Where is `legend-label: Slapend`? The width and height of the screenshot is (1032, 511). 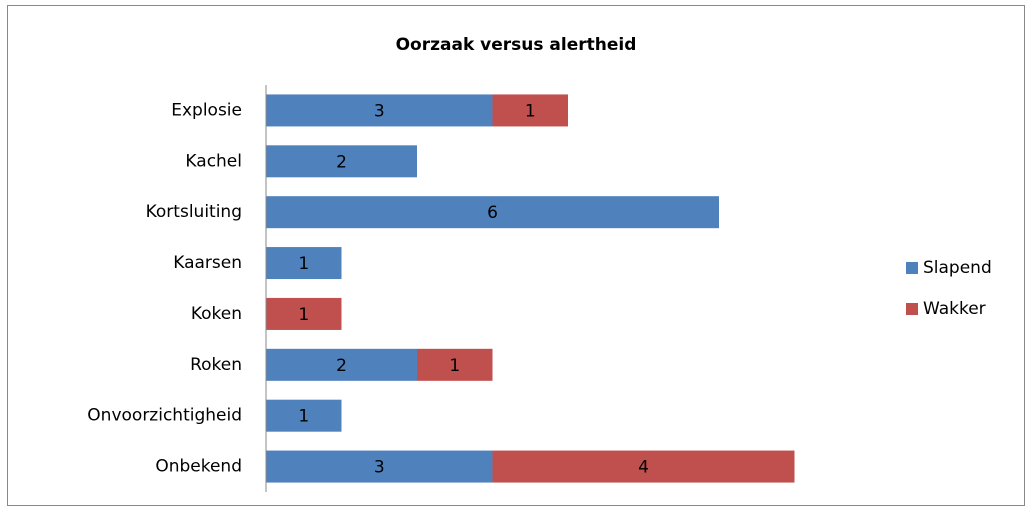 legend-label: Slapend is located at coordinates (957, 268).